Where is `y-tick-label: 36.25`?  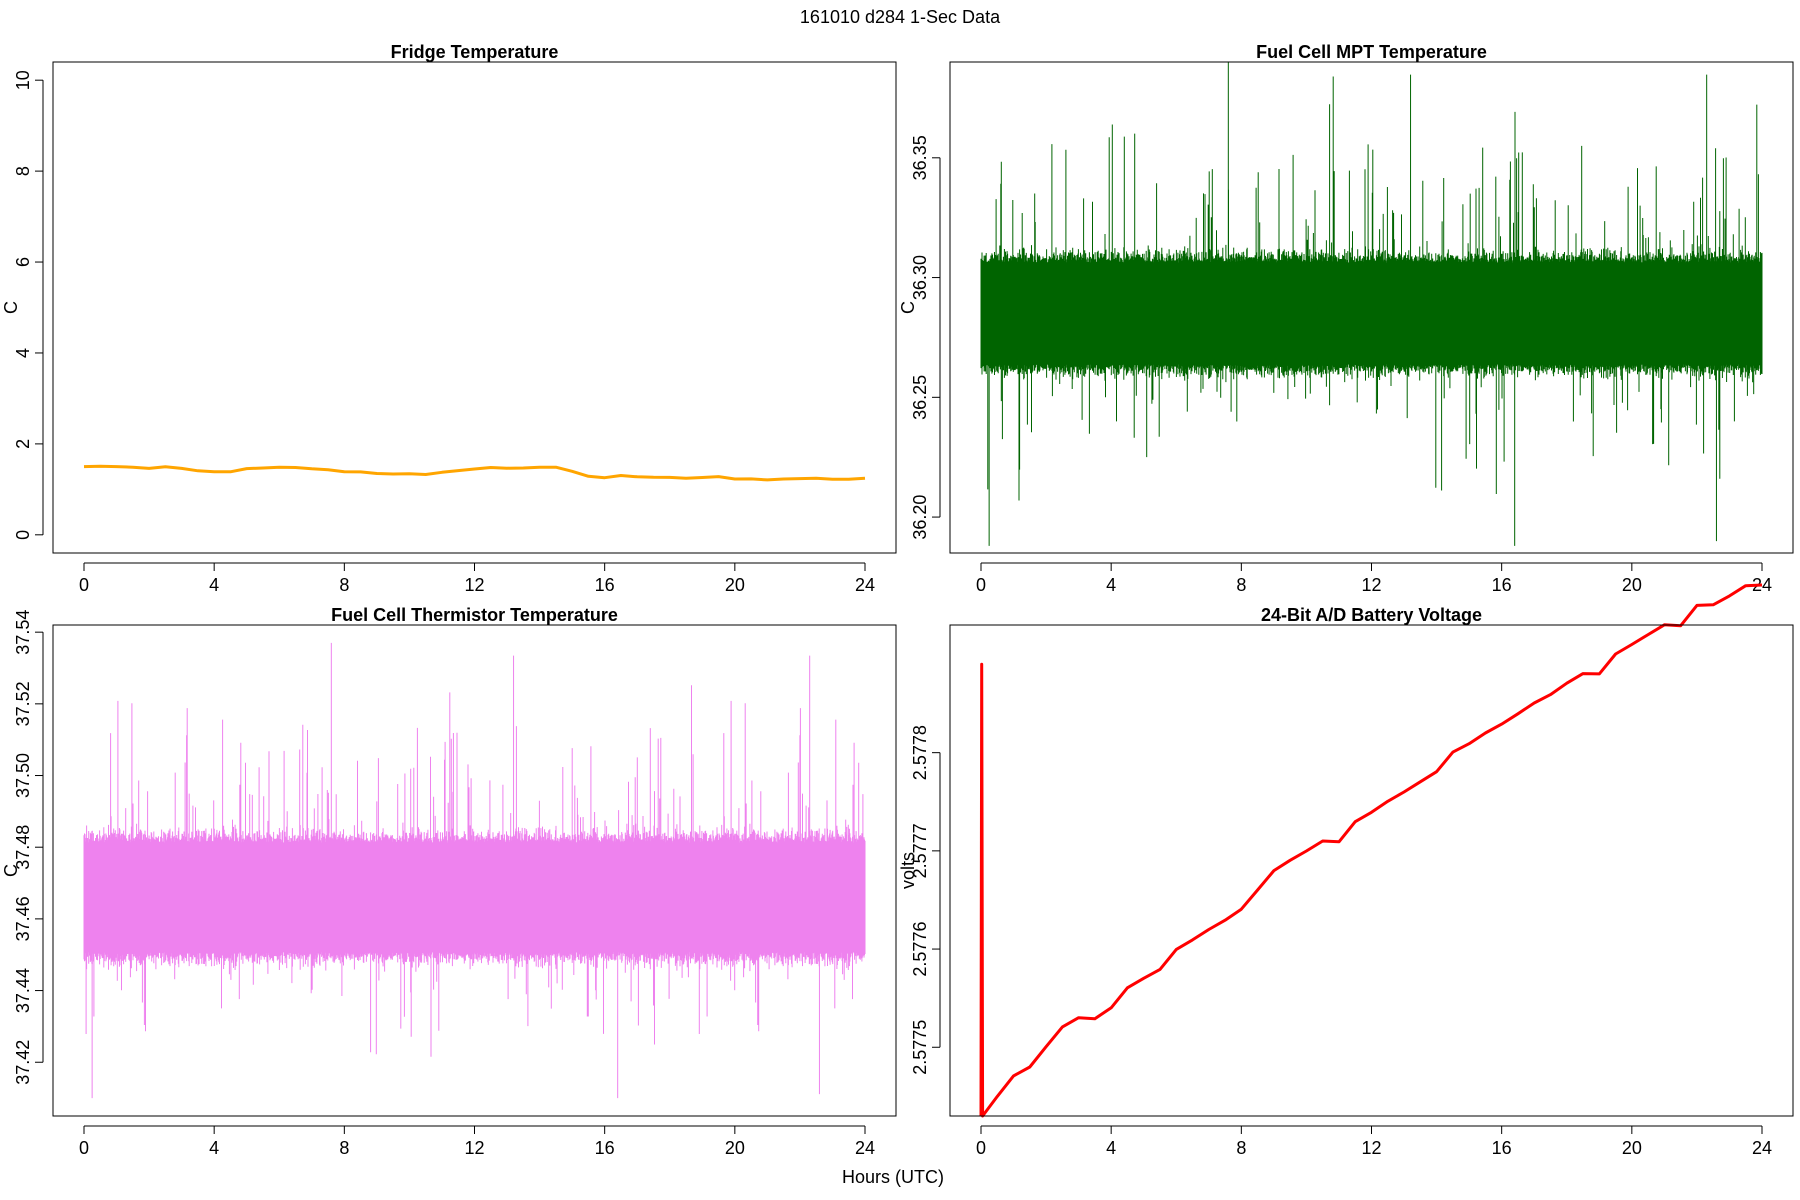 y-tick-label: 36.25 is located at coordinates (920, 397).